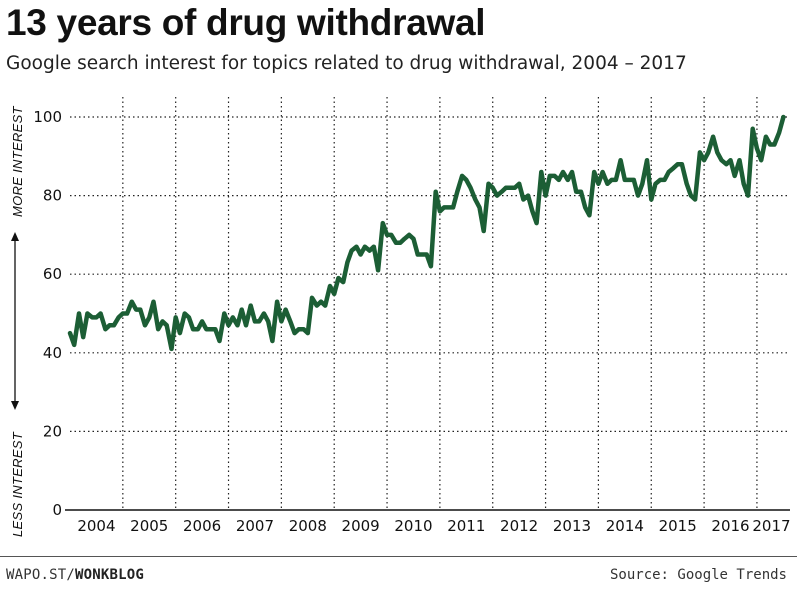 This screenshot has height=592, width=797. What do you see at coordinates (57, 510) in the screenshot?
I see `y-tick-label: 0` at bounding box center [57, 510].